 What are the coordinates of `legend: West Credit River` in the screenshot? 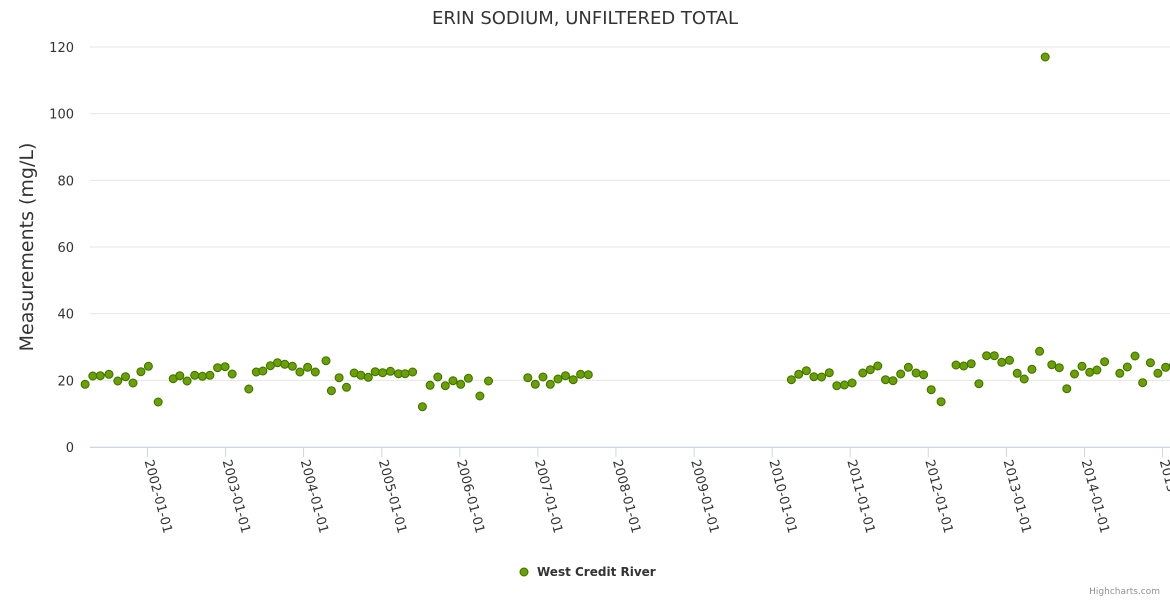 It's located at (587, 572).